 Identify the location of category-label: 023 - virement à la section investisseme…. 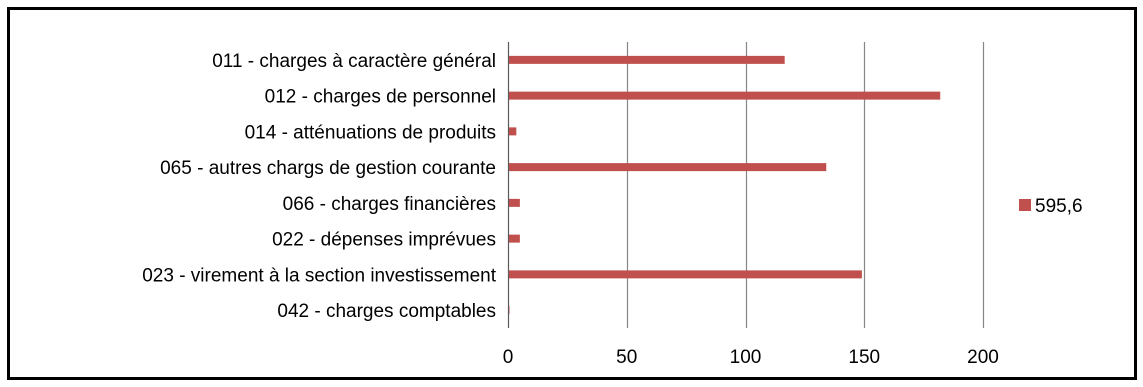
(319, 275).